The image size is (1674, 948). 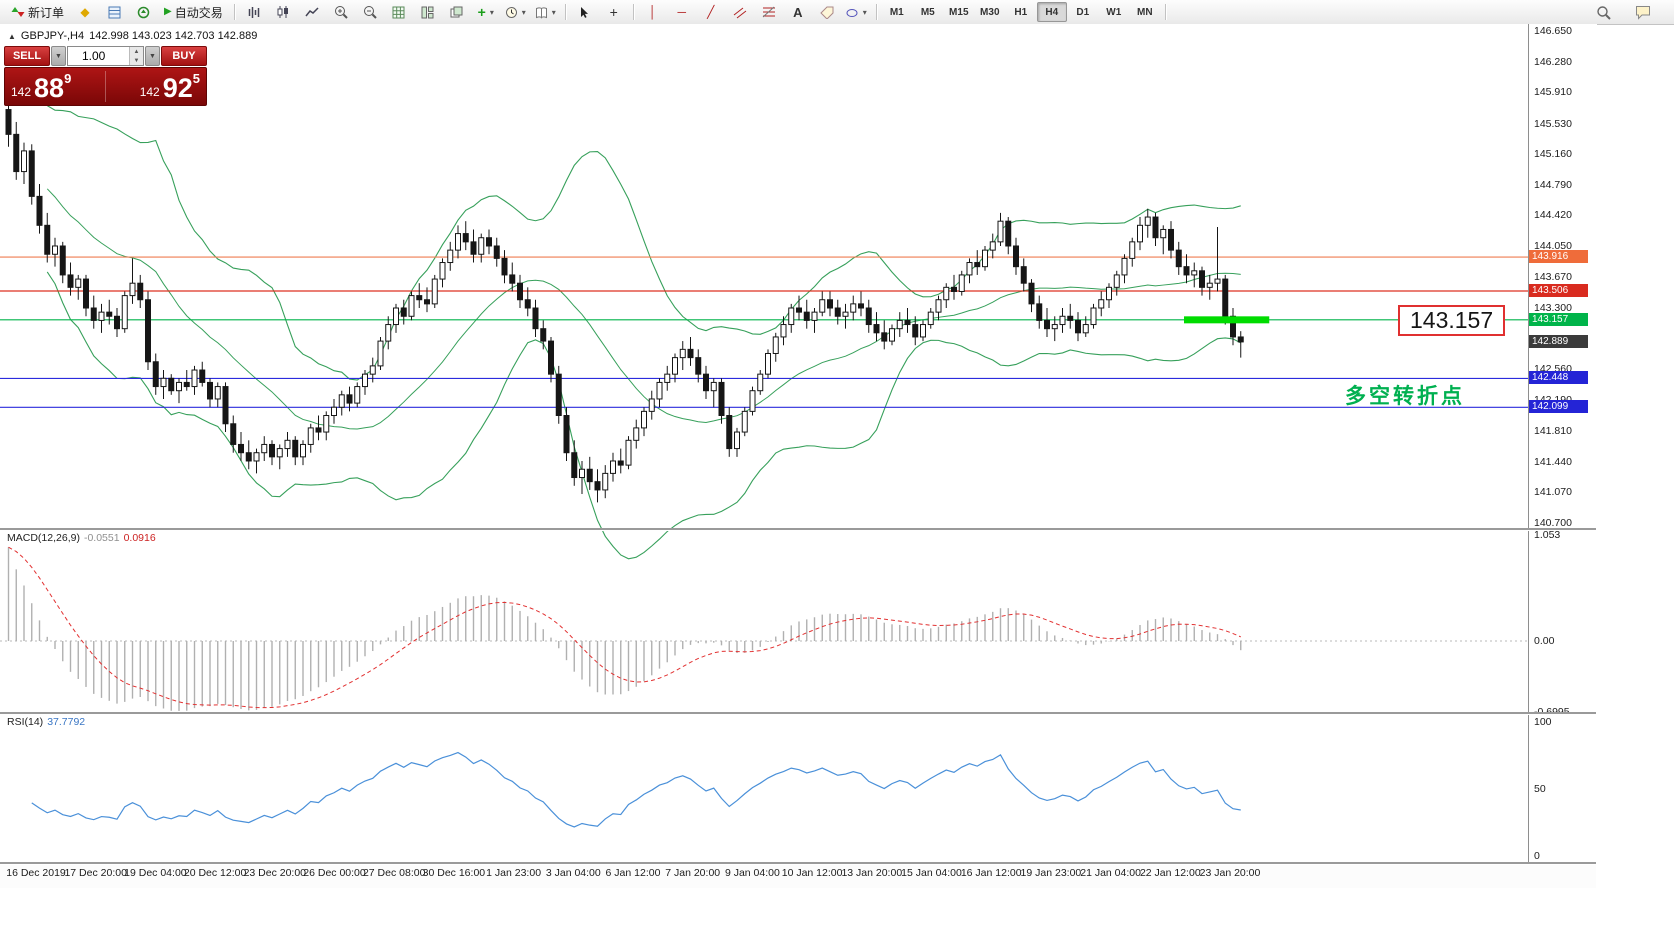 I want to click on text-tool-button: A, so click(x=798, y=12).